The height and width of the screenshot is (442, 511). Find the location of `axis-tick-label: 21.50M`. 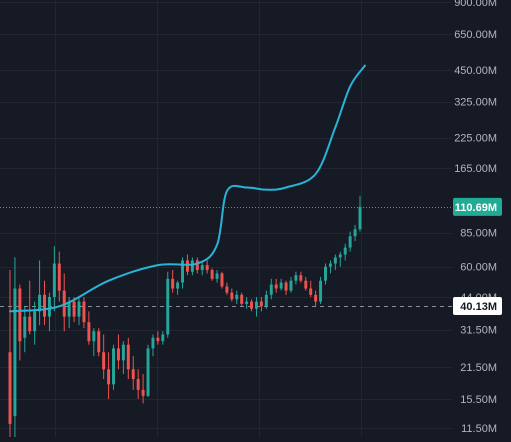

axis-tick-label: 21.50M is located at coordinates (478, 368).